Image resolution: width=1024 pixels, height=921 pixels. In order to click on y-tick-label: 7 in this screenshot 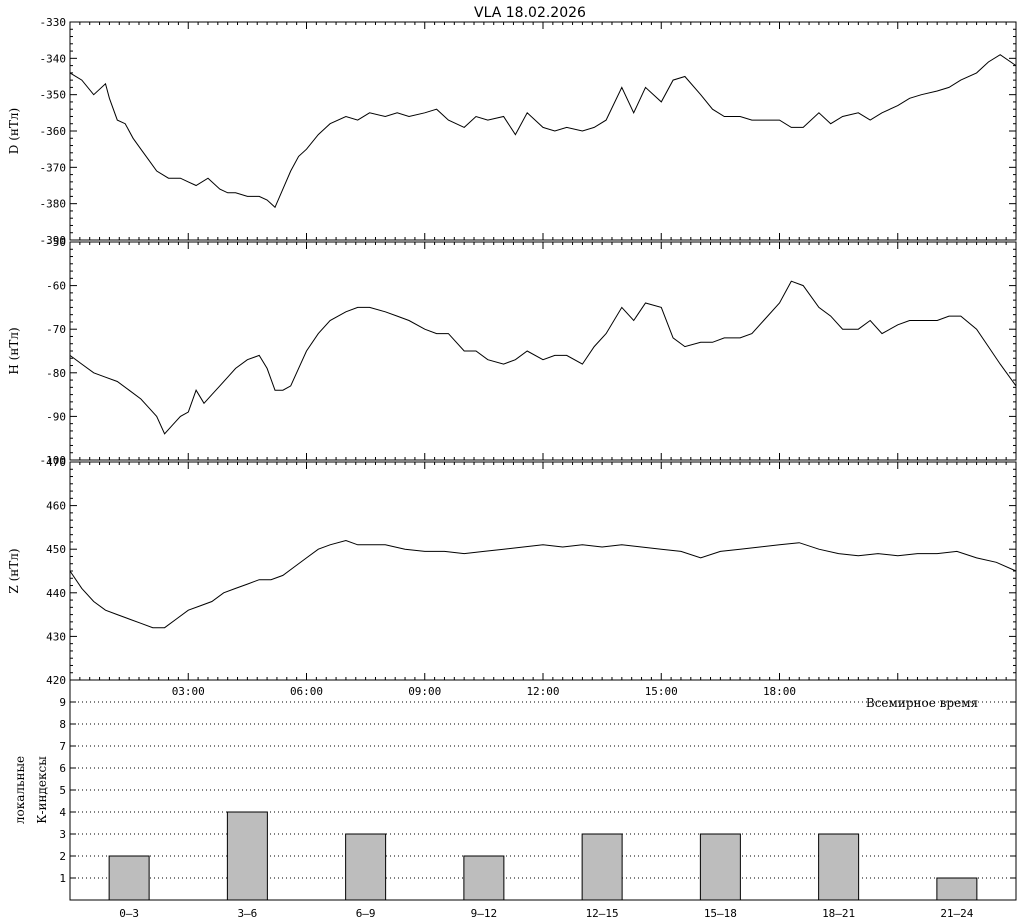, I will do `click(62, 746)`.